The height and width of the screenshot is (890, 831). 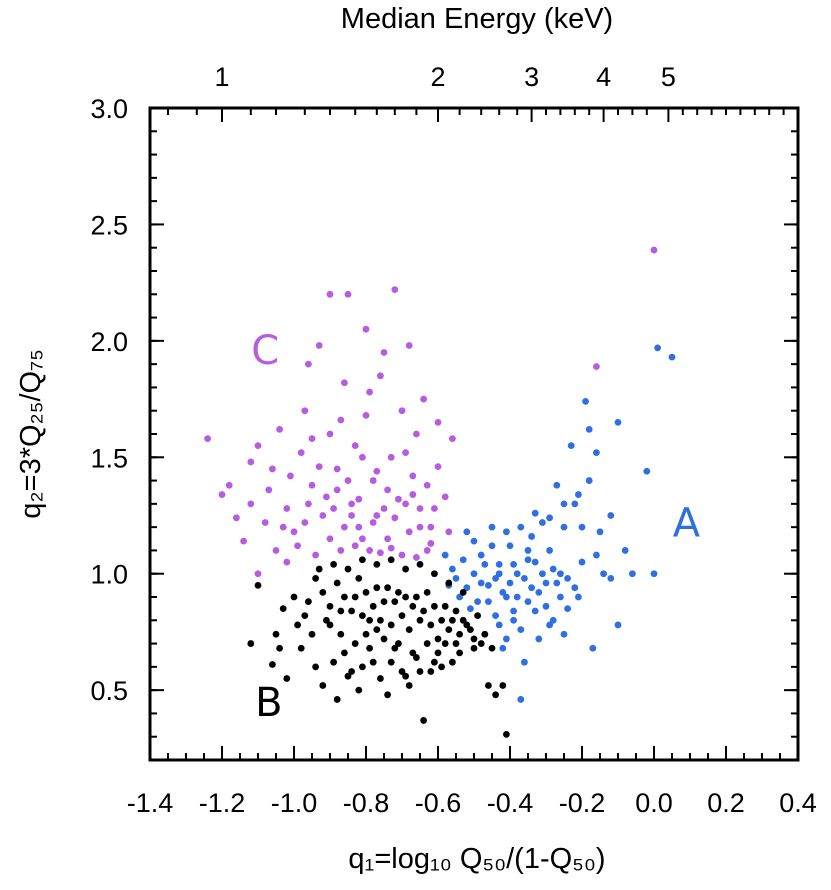 What do you see at coordinates (726, 803) in the screenshot?
I see `x-tick-label: 0.2` at bounding box center [726, 803].